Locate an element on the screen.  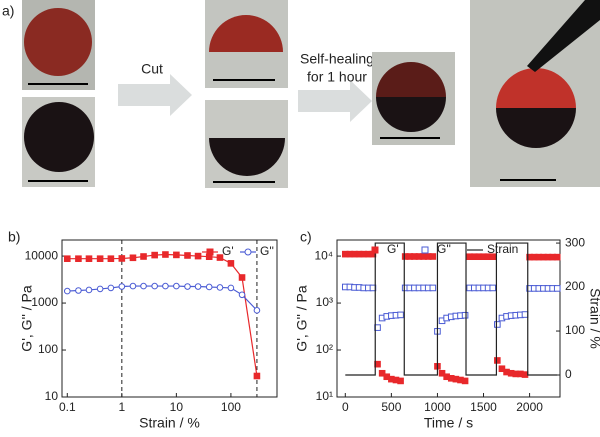
y-tick-label: 10² is located at coordinates (324, 349).